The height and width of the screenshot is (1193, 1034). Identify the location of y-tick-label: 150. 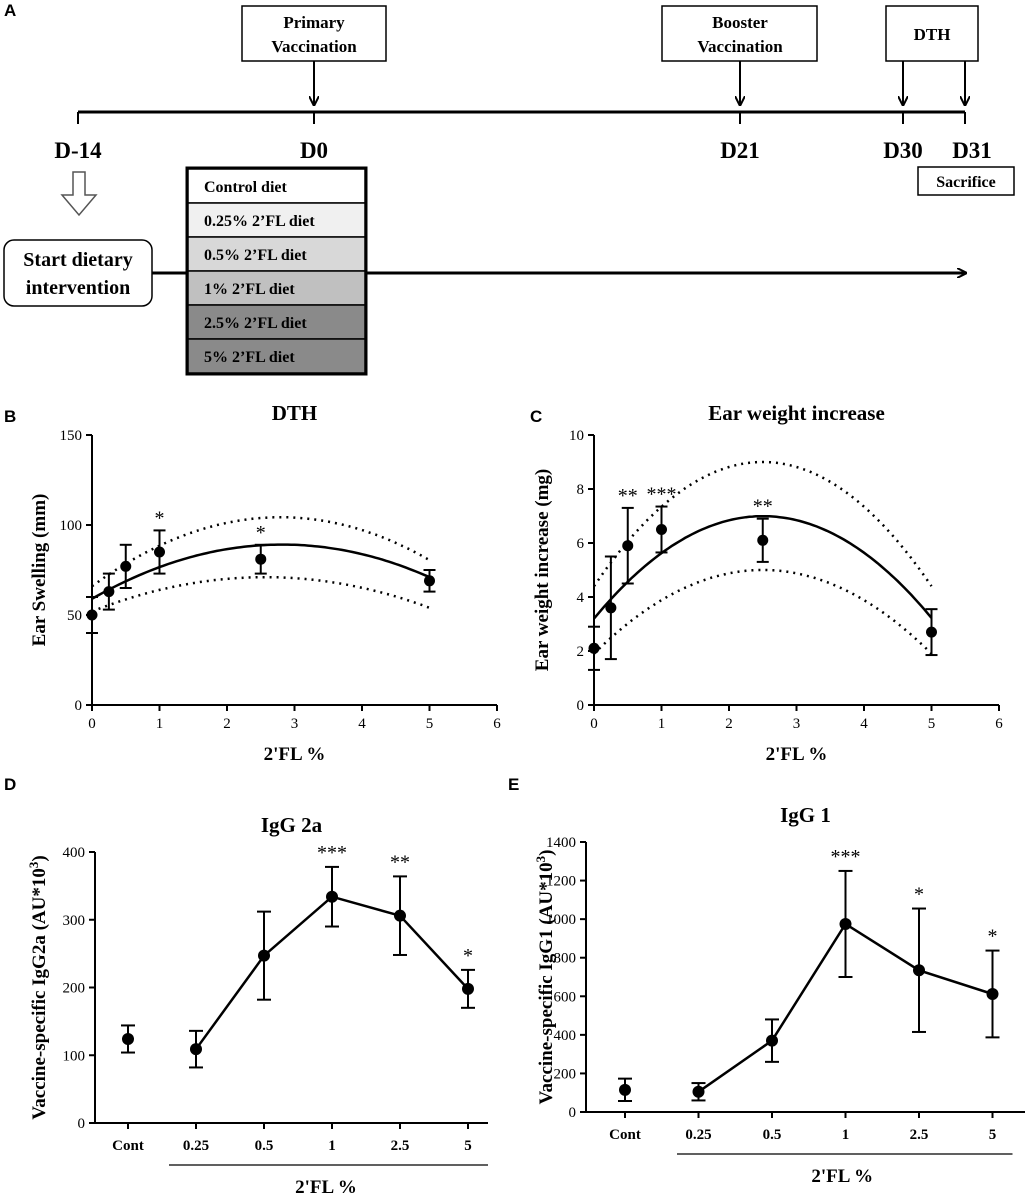
(71, 436).